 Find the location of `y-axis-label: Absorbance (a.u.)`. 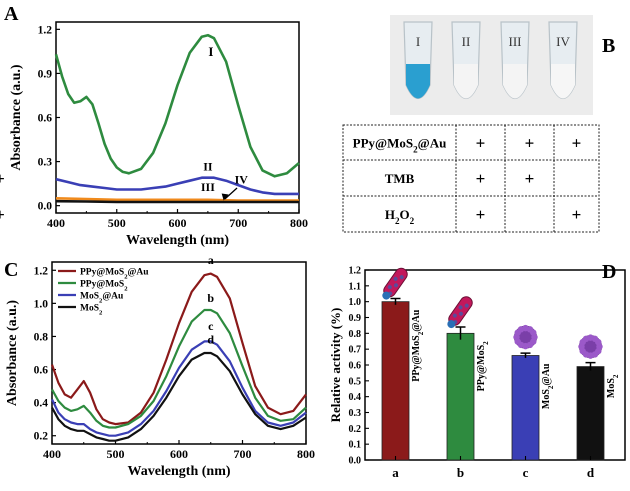

y-axis-label: Absorbance (a.u.) is located at coordinates (16, 117).